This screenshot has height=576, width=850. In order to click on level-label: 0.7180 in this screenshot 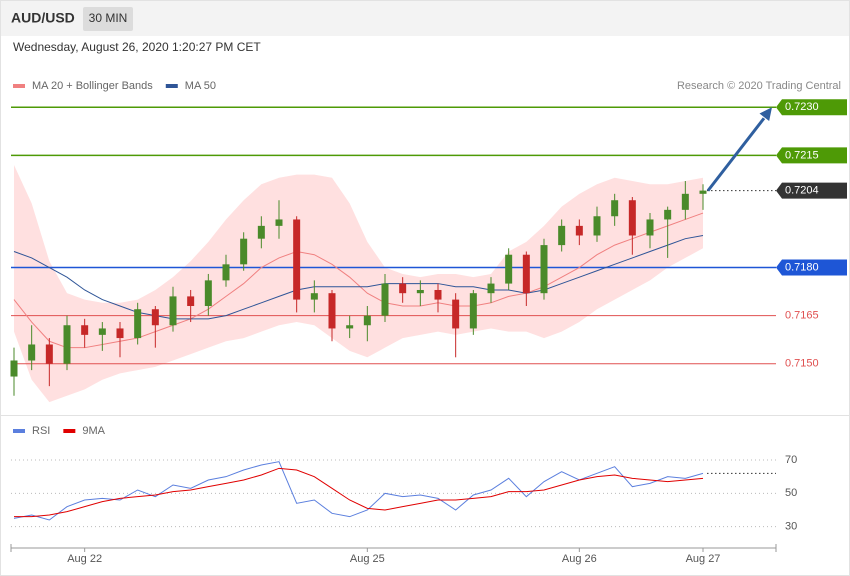, I will do `click(802, 267)`.